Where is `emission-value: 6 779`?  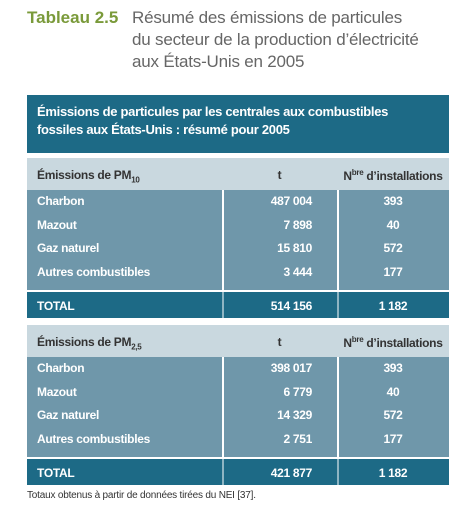
emission-value: 6 779 is located at coordinates (297, 391).